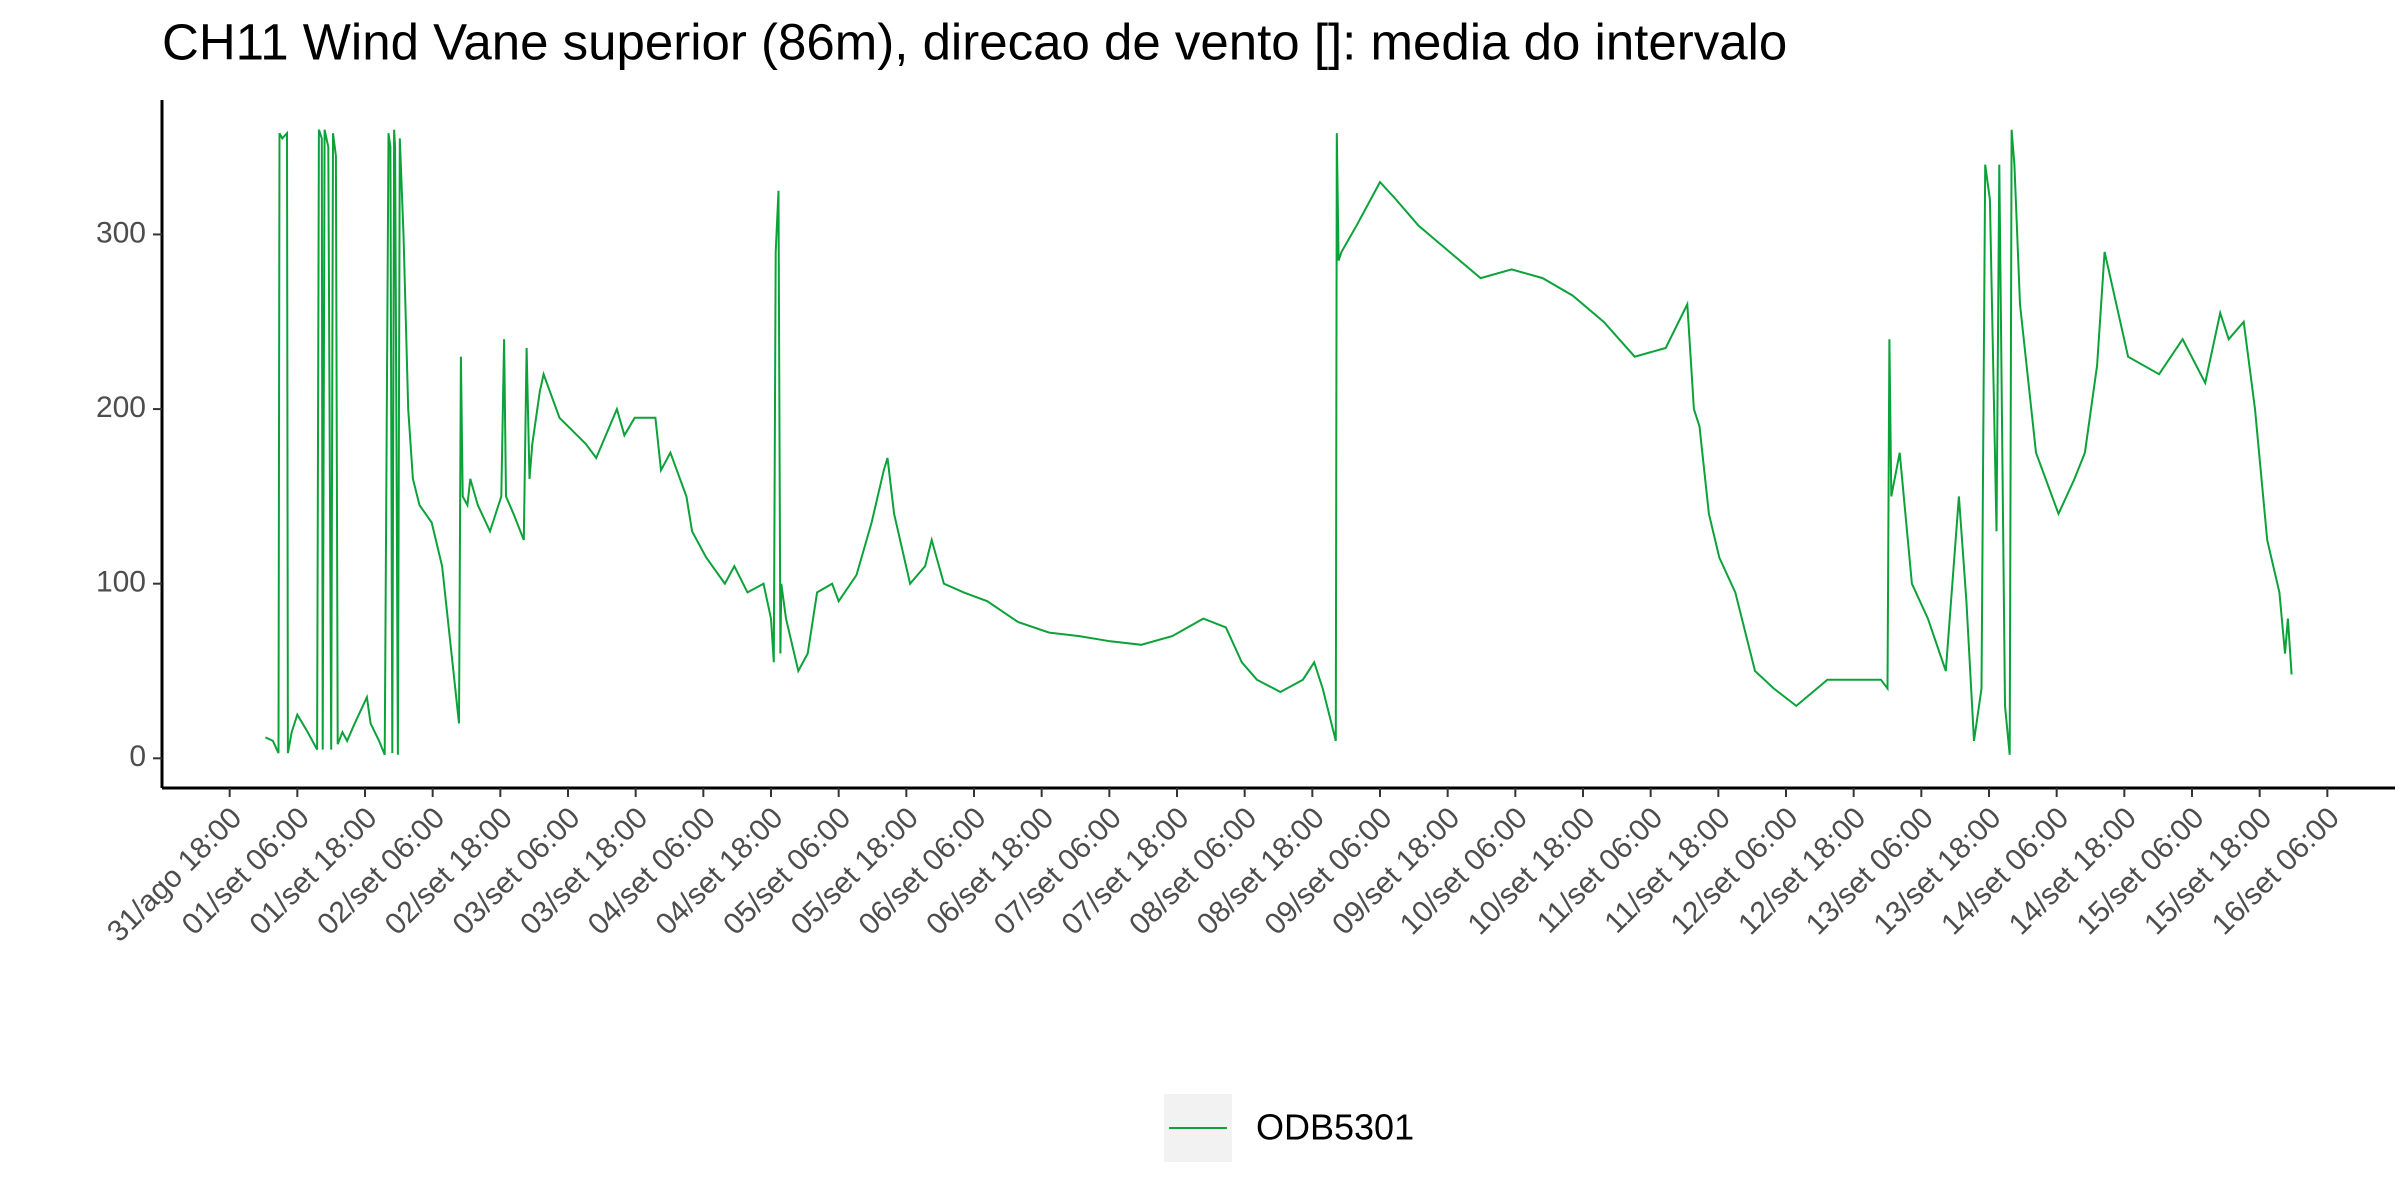 This screenshot has height=1200, width=2400. Describe the element at coordinates (121, 407) in the screenshot. I see `y-tick-label: 200` at that location.